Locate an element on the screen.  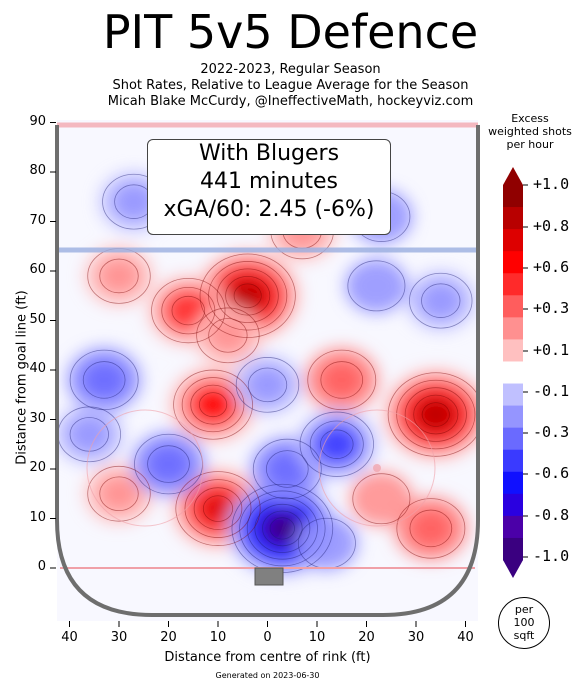
y-tick-label: 70 is located at coordinates (37, 220).